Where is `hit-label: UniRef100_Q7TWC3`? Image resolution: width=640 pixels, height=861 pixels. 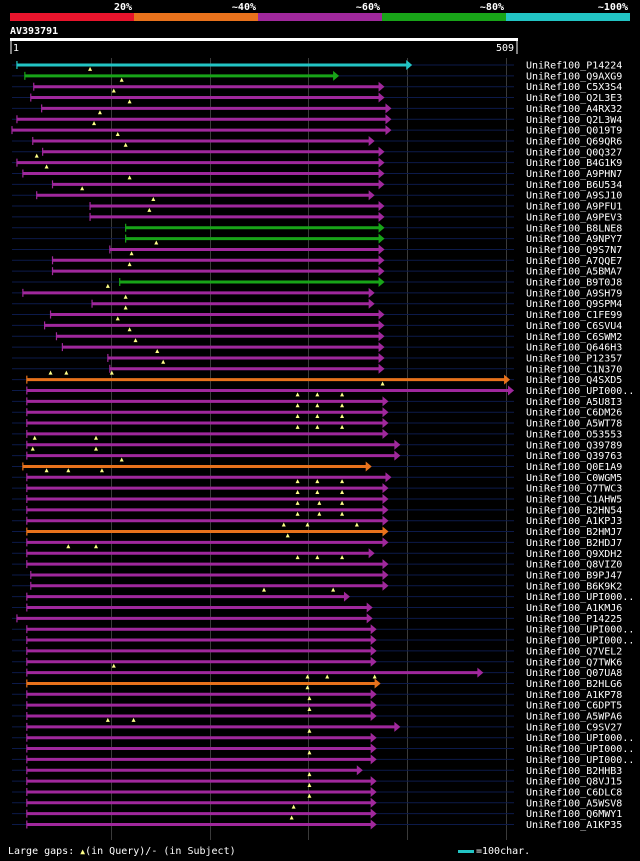
hit-label: UniRef100_Q7TWC3 is located at coordinates (574, 489).